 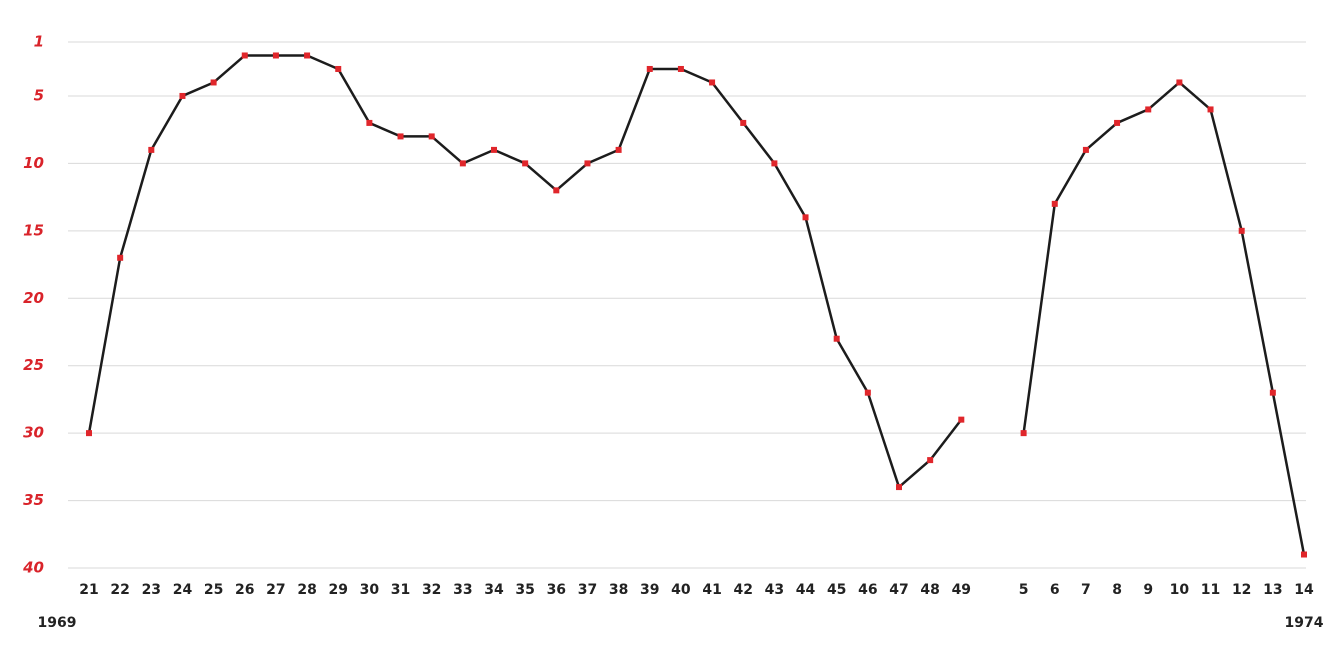 What do you see at coordinates (649, 590) in the screenshot?
I see `x-tick-label: 39` at bounding box center [649, 590].